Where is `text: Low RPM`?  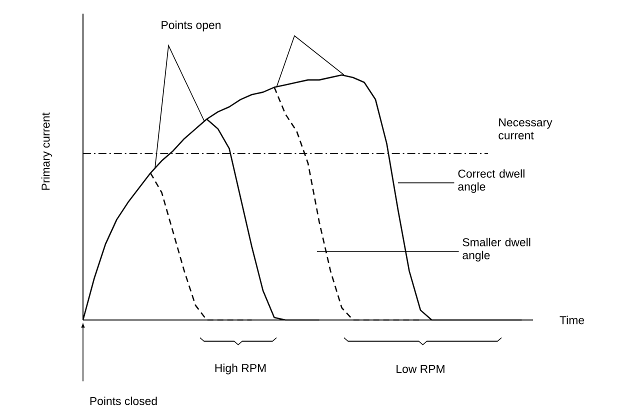
text: Low RPM is located at coordinates (420, 369).